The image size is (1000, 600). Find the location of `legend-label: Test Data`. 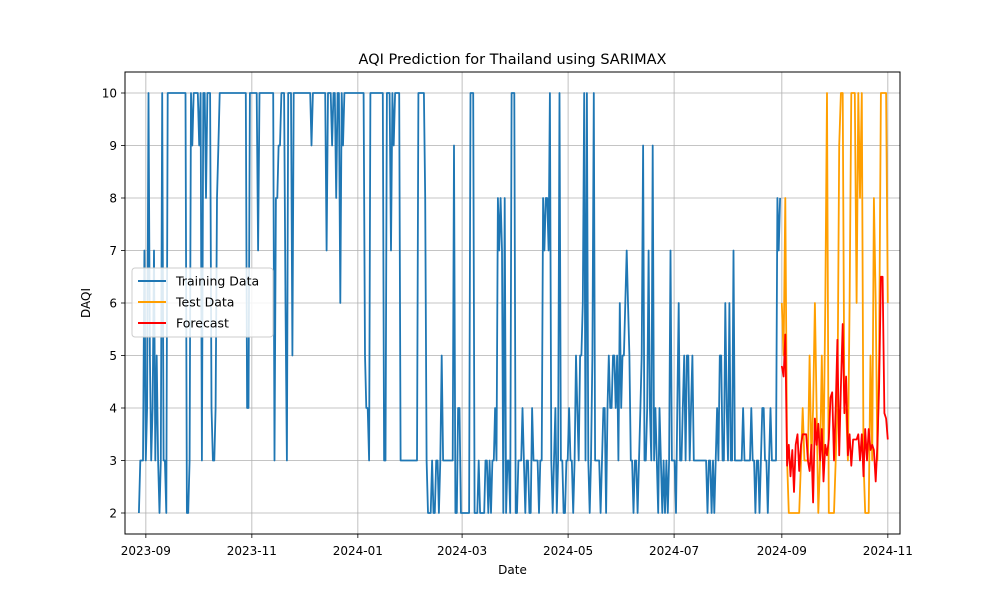

legend-label: Test Data is located at coordinates (204, 302).